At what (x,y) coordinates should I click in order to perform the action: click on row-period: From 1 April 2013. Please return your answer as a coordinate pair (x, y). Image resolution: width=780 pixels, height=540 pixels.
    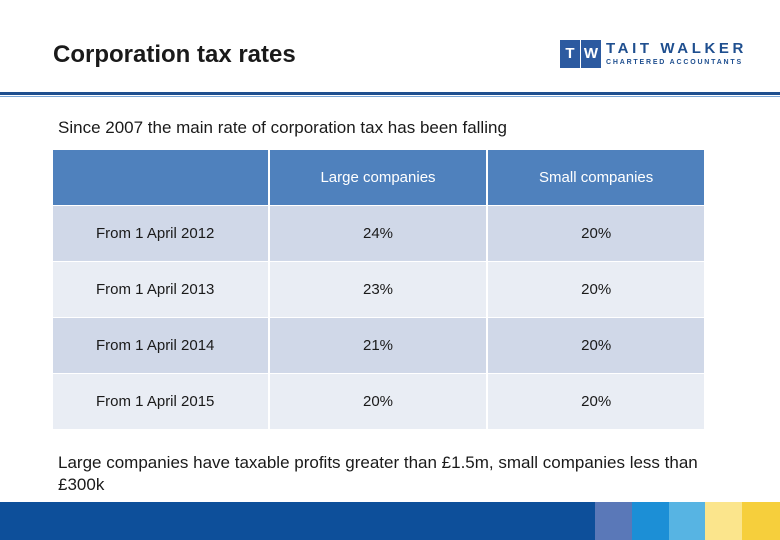
    Looking at the image, I should click on (161, 289).